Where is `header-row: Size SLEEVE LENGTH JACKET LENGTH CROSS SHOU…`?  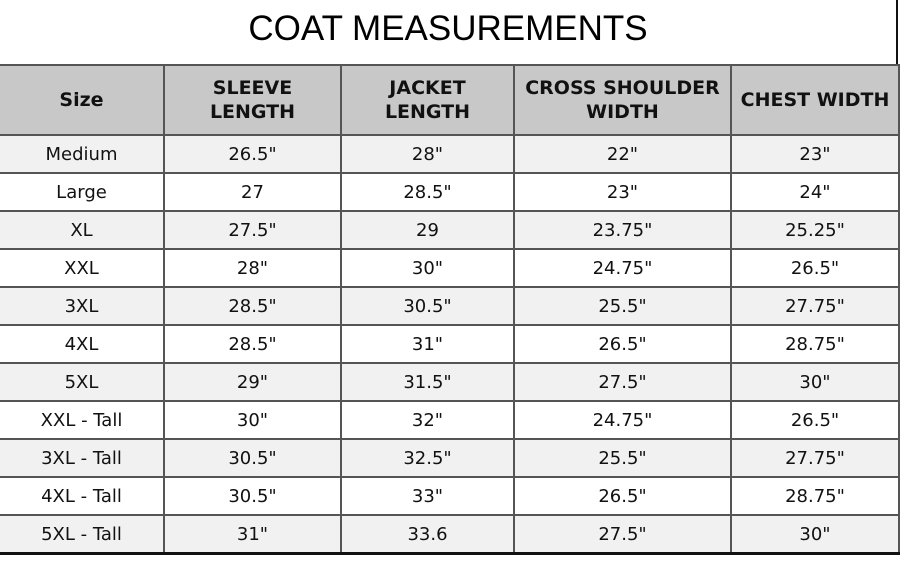 header-row: Size SLEEVE LENGTH JACKET LENGTH CROSS SHOU… is located at coordinates (450, 100).